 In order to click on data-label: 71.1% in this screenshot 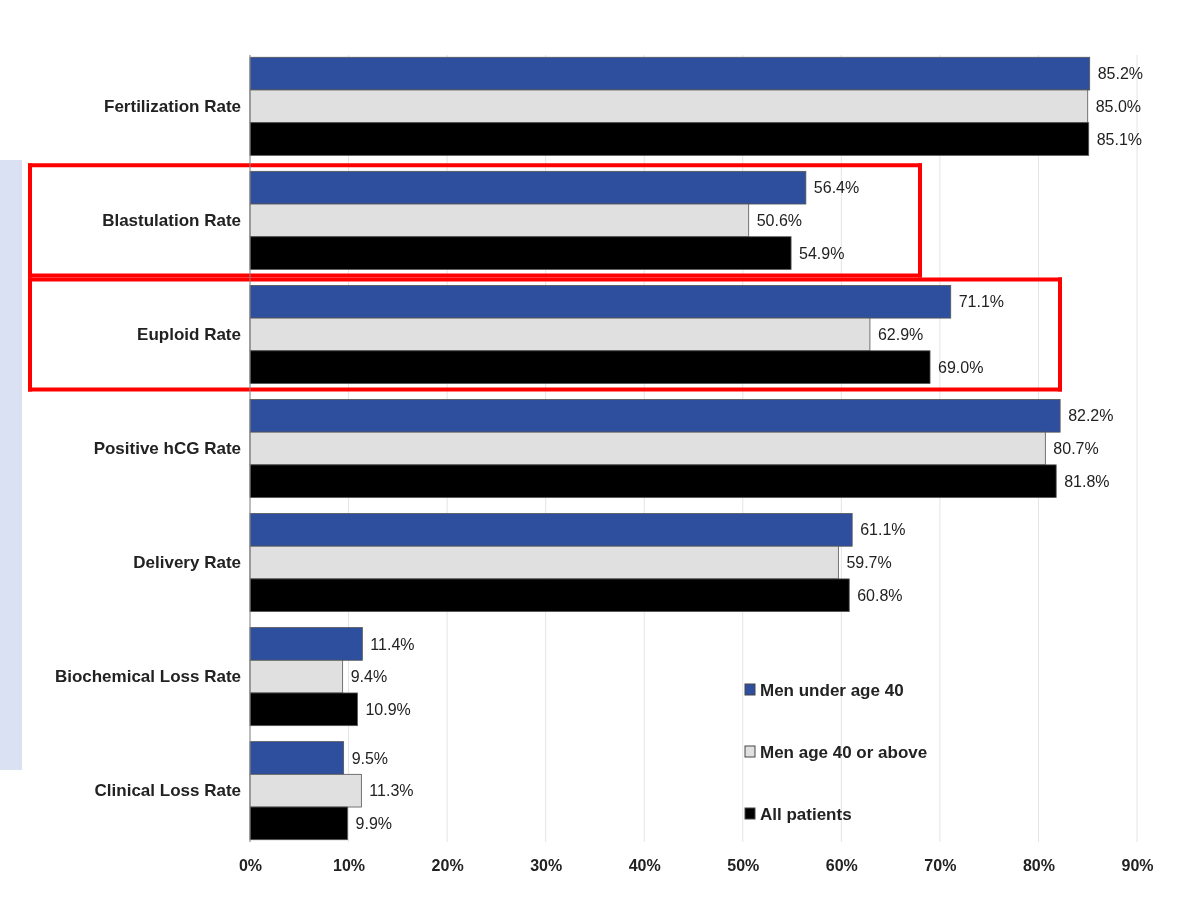, I will do `click(981, 302)`.